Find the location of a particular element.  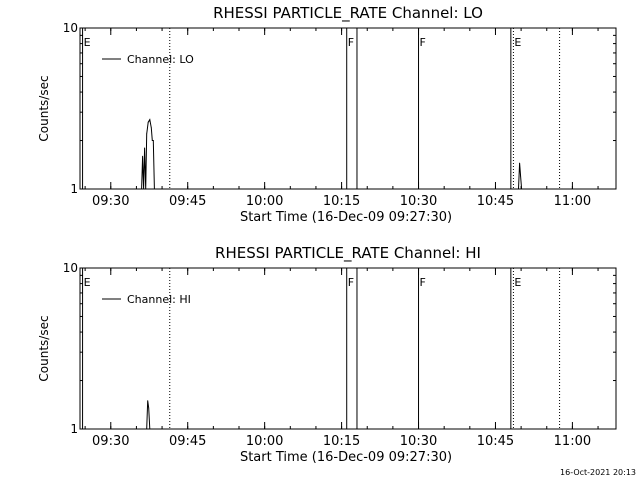

legend-label: Channel: HI is located at coordinates (159, 299).